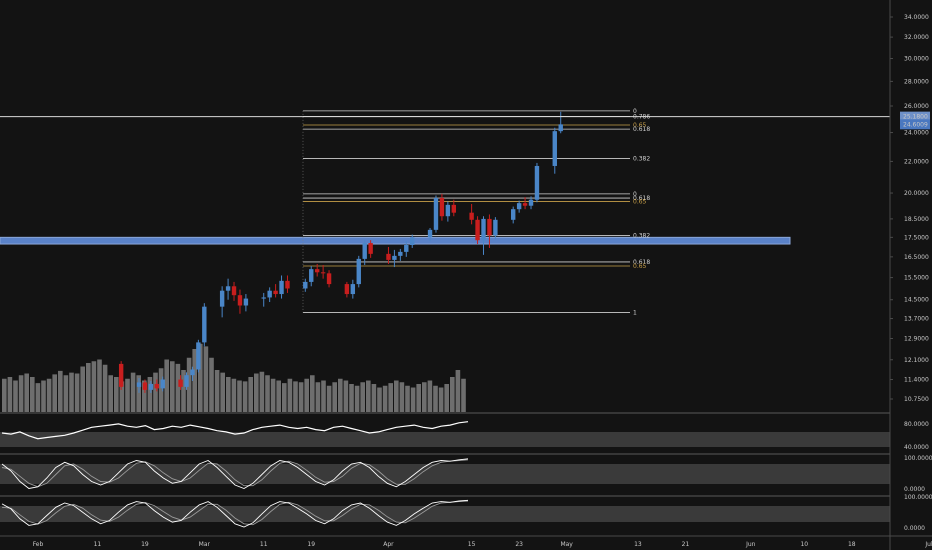 The image size is (932, 550). What do you see at coordinates (916, 193) in the screenshot?
I see `price-tick-label: 20.0000` at bounding box center [916, 193].